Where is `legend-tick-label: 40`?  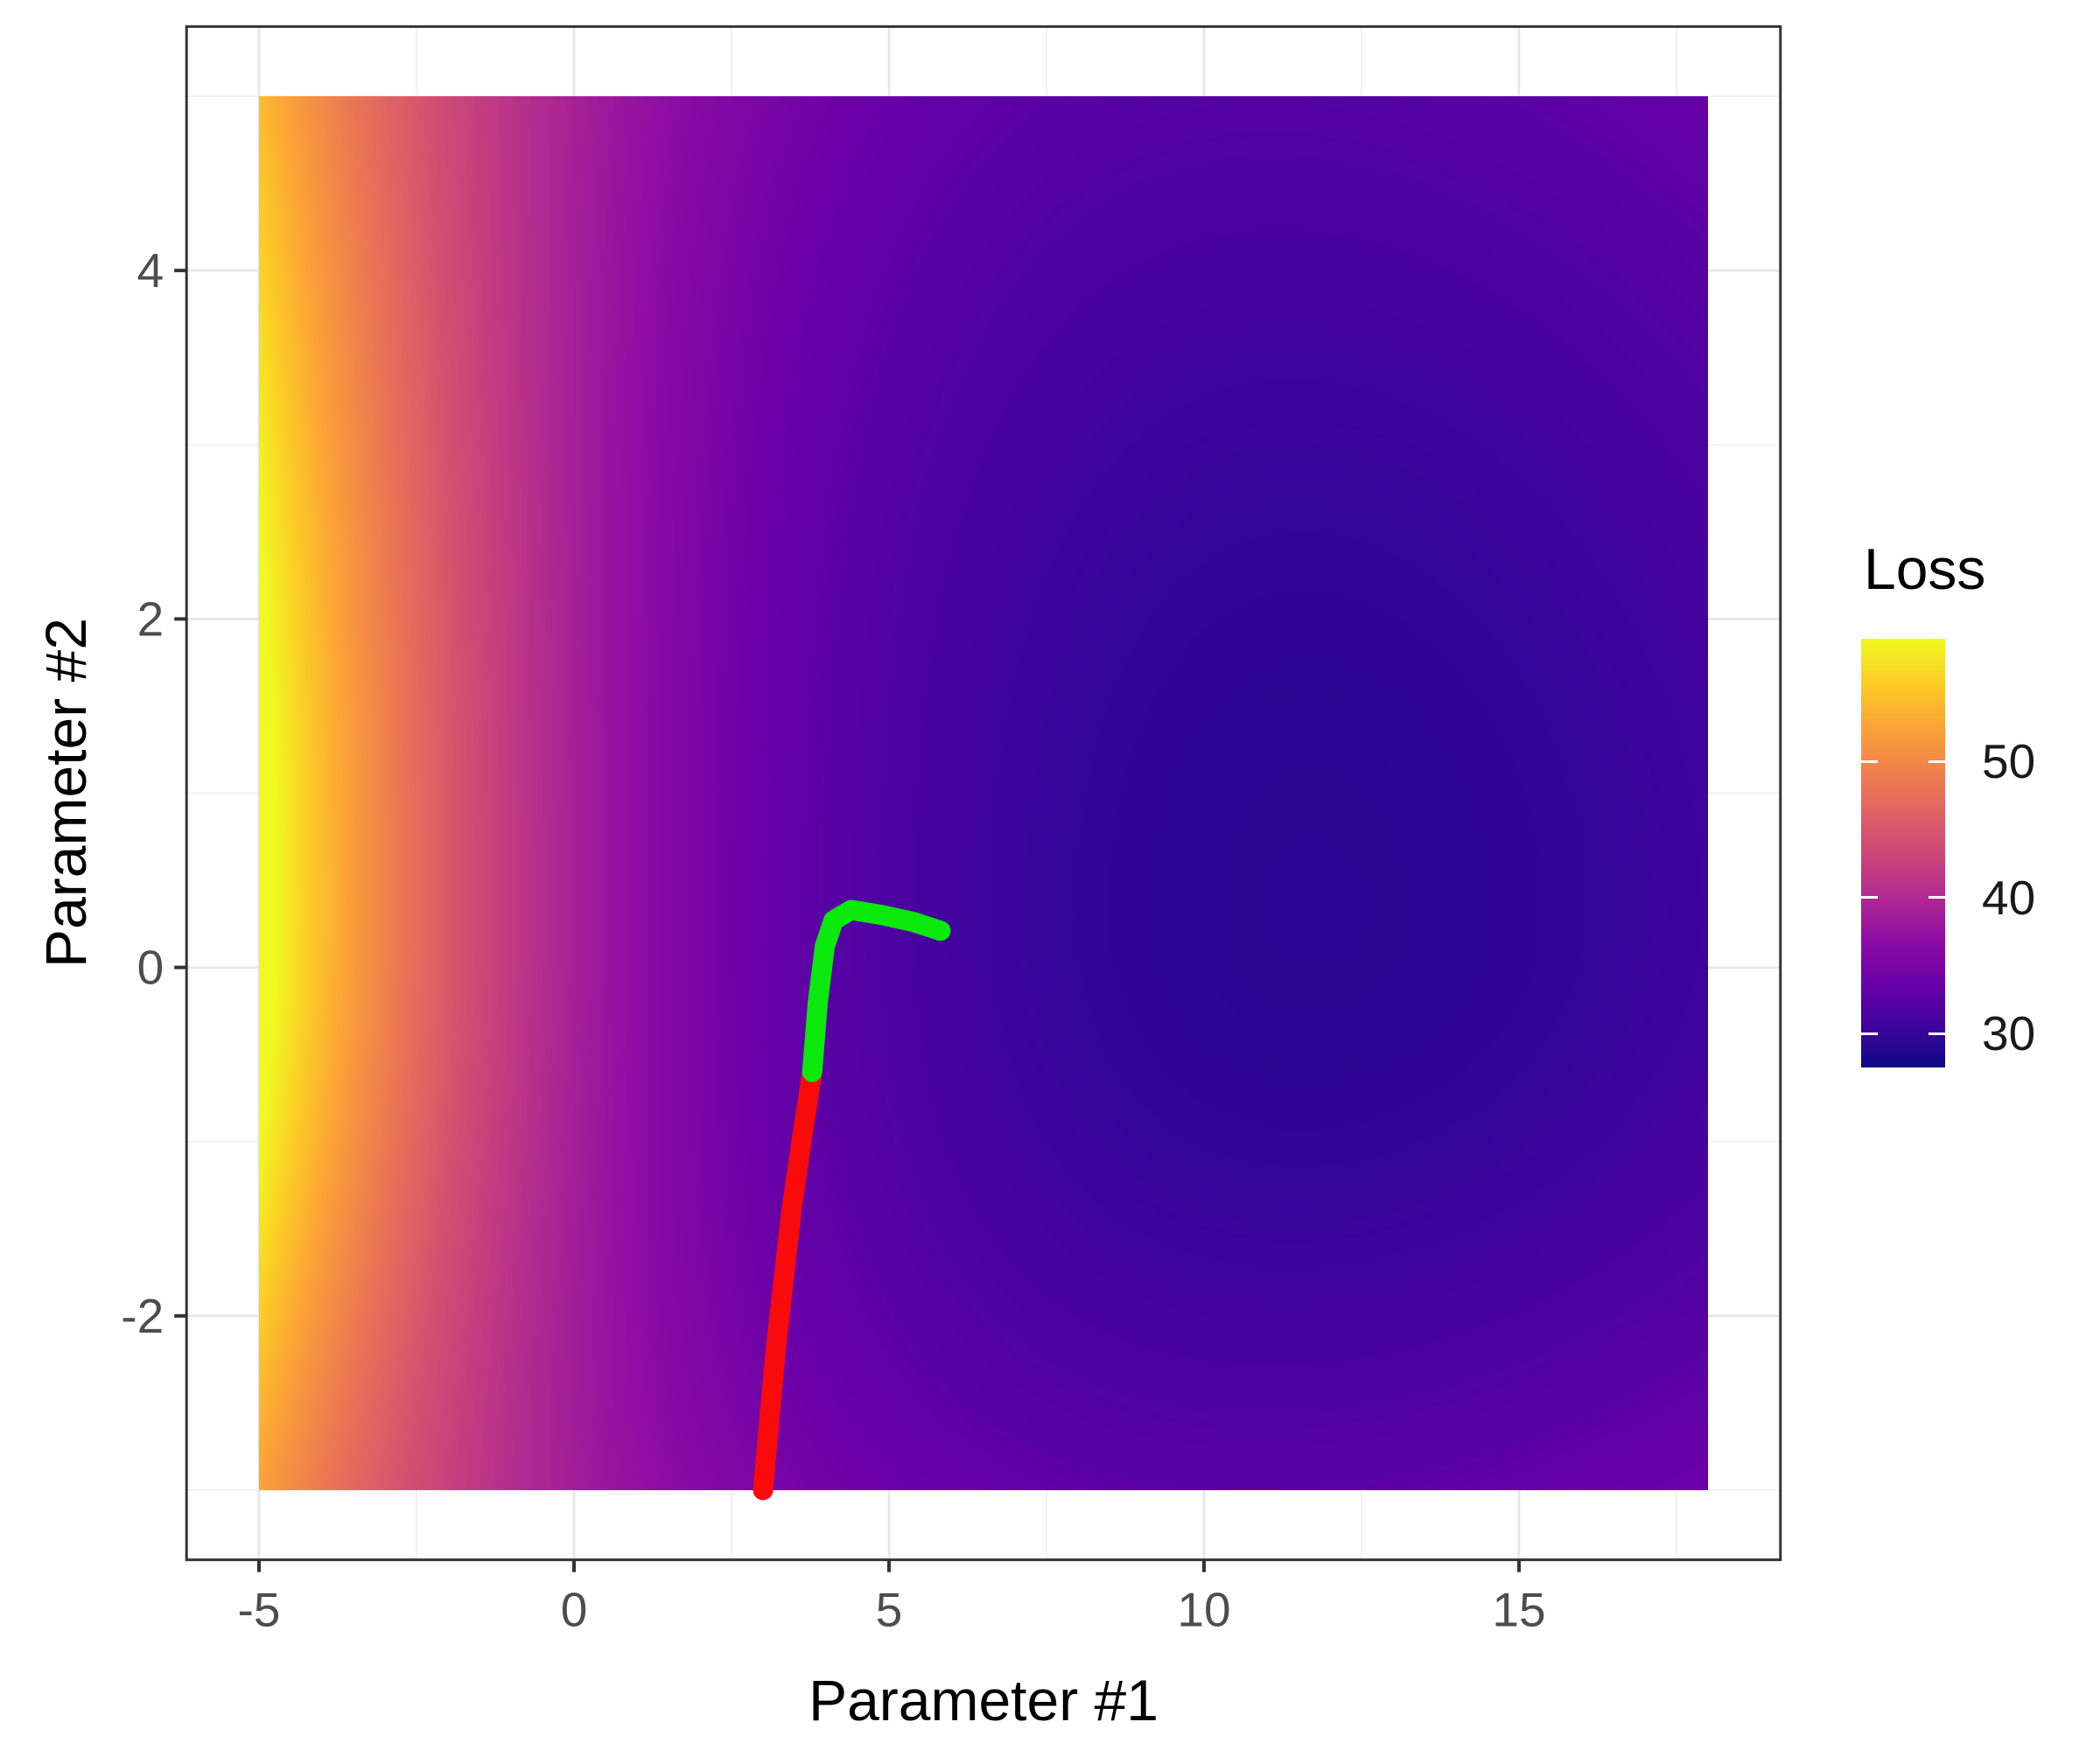
legend-tick-label: 40 is located at coordinates (2009, 897).